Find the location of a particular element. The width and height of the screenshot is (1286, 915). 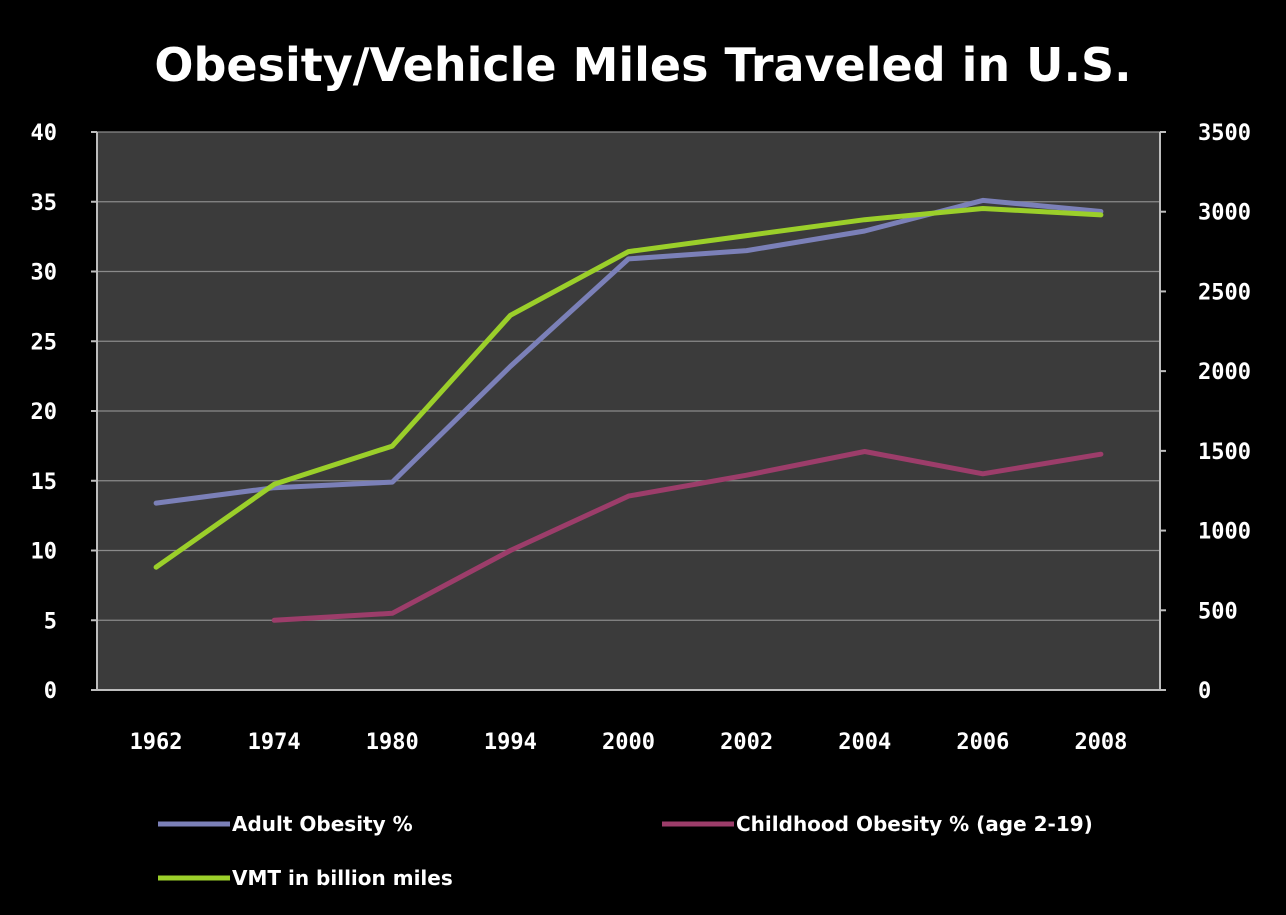

x-tick-label: 2004 is located at coordinates (864, 742).